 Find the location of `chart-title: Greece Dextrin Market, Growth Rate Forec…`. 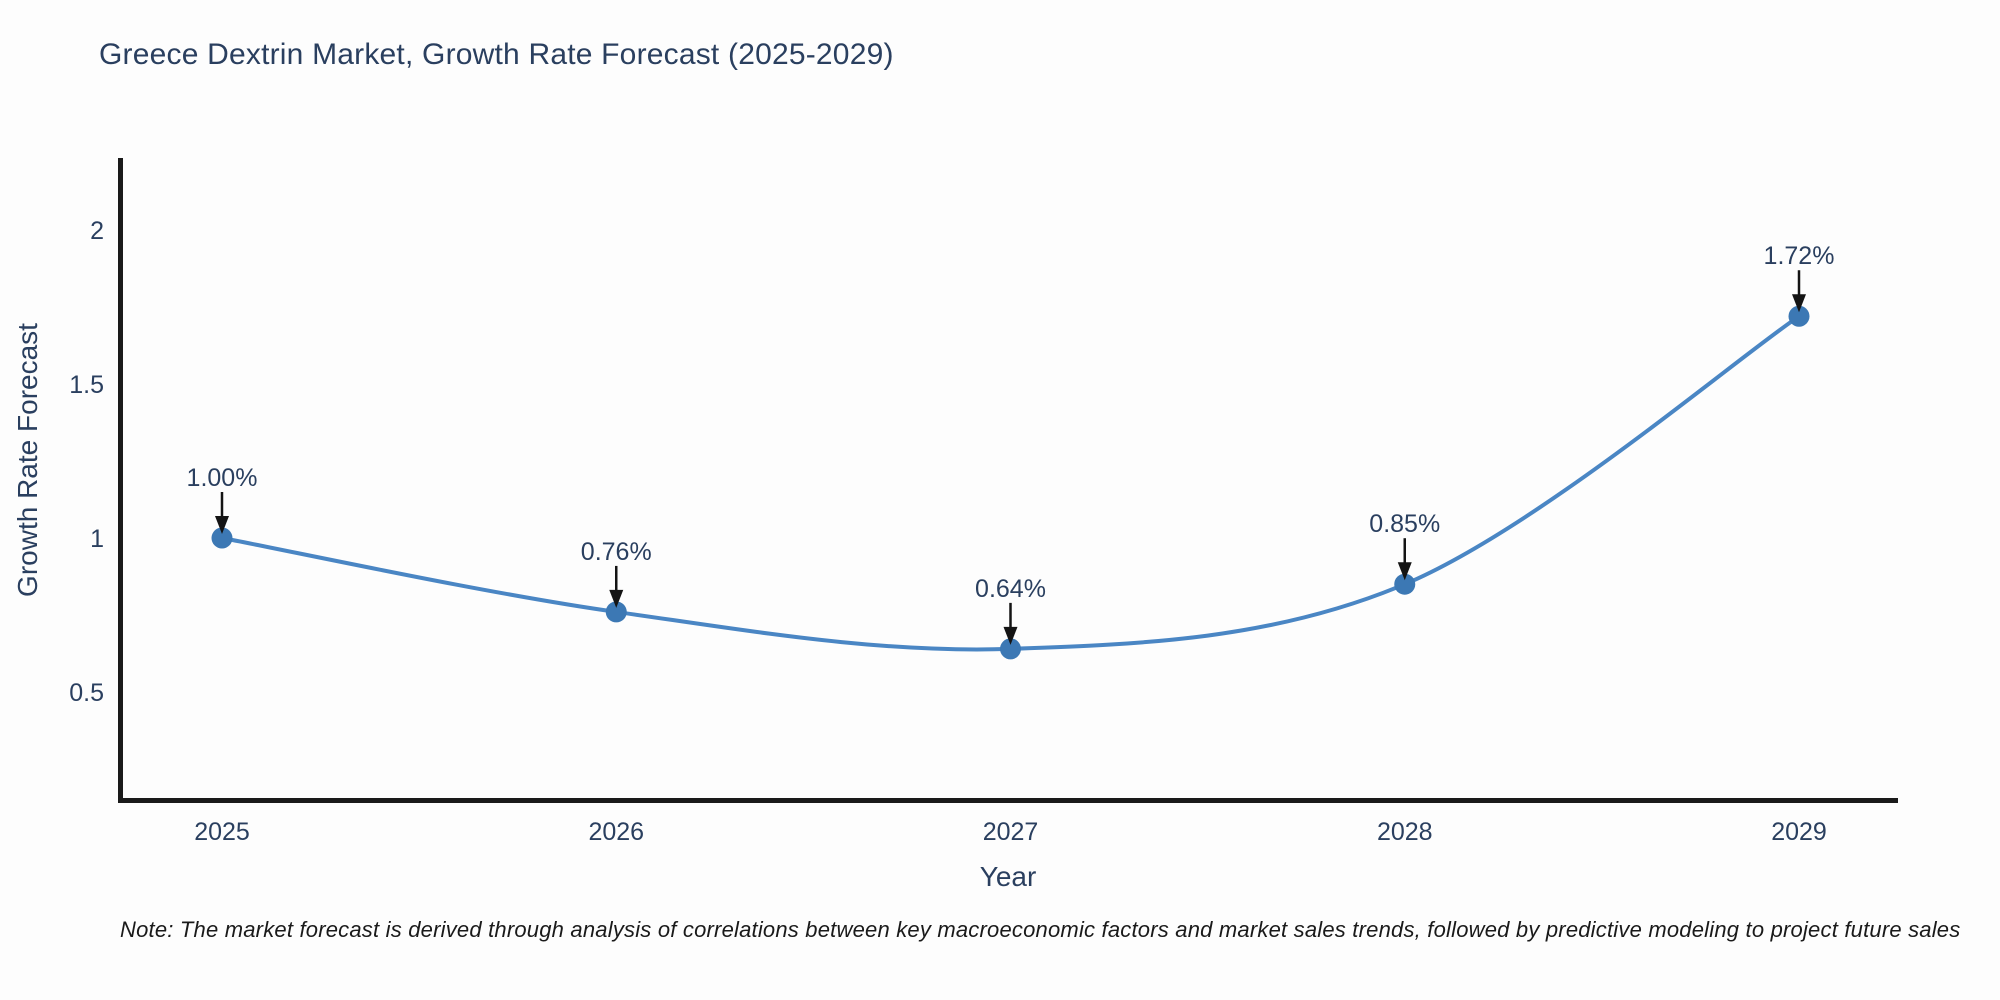

chart-title: Greece Dextrin Market, Growth Rate Forec… is located at coordinates (496, 54).